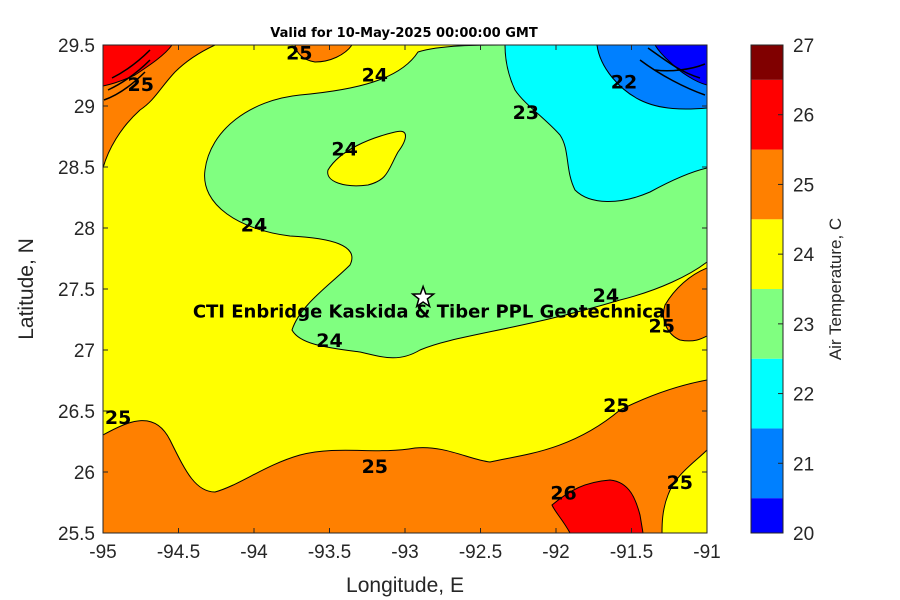  Describe the element at coordinates (624, 83) in the screenshot. I see `contour-label: 22` at that location.